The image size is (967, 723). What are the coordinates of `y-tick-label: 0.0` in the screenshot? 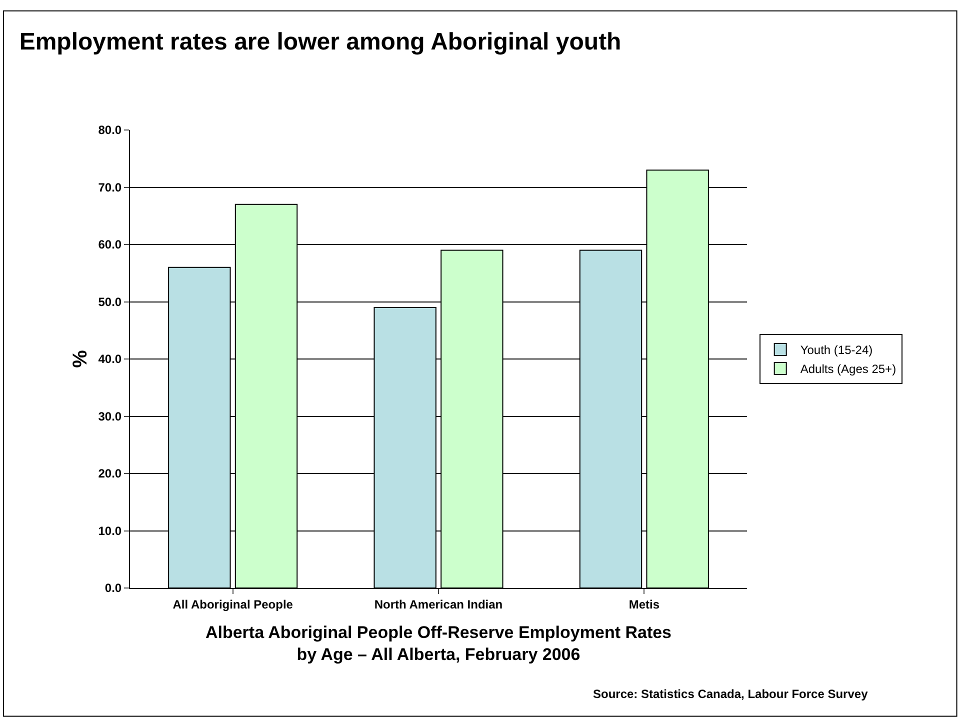 It's located at (113, 588).